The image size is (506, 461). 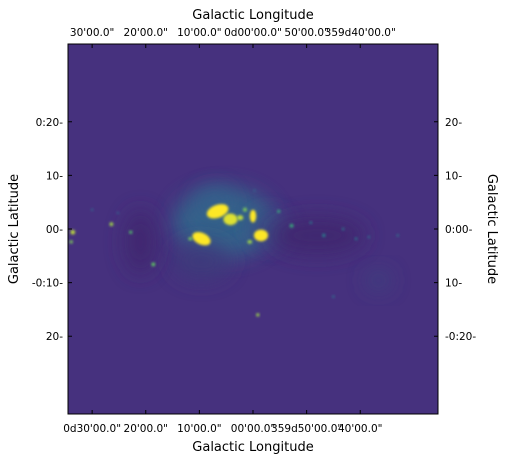 What do you see at coordinates (252, 447) in the screenshot?
I see `bottom-axis-title: Galactic Longitude` at bounding box center [252, 447].